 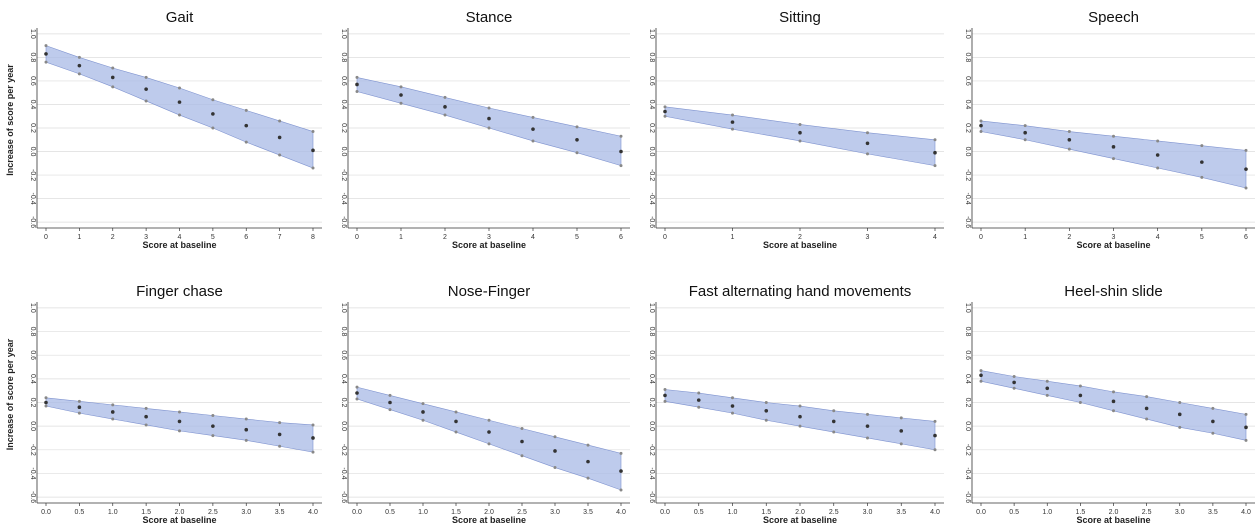 I want to click on x-tick-label: 6, so click(x=1246, y=237).